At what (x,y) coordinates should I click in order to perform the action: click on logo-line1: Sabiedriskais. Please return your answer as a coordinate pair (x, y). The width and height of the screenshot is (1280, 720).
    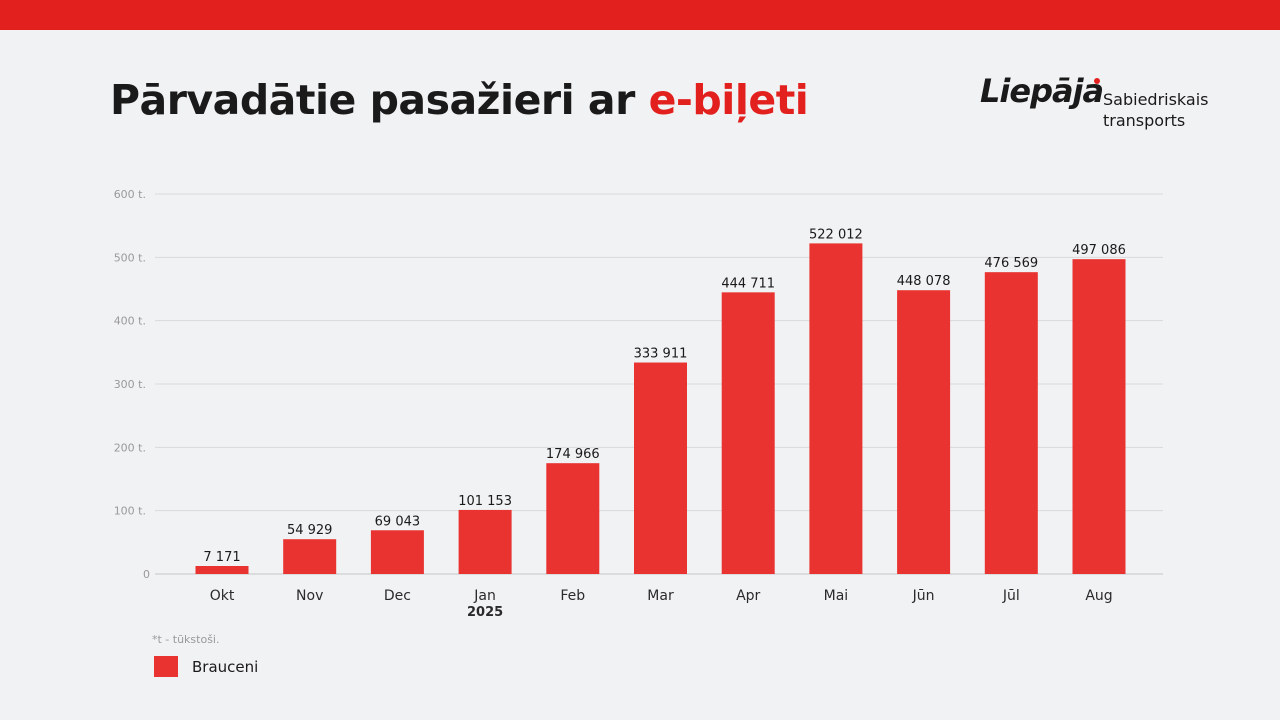
    Looking at the image, I should click on (1156, 99).